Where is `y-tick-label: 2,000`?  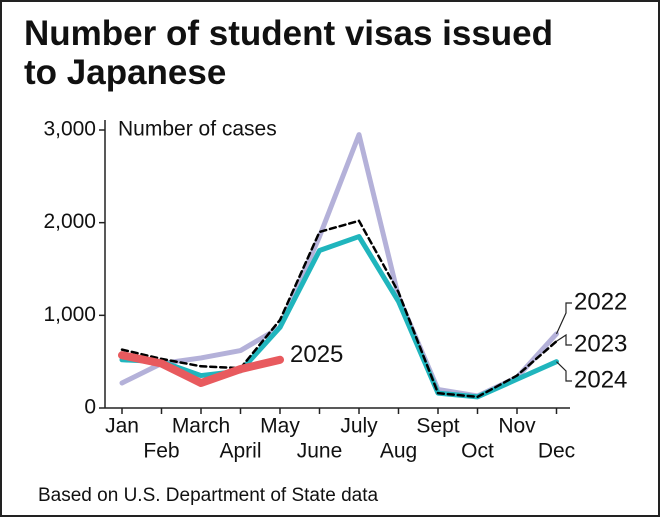 y-tick-label: 2,000 is located at coordinates (69, 221).